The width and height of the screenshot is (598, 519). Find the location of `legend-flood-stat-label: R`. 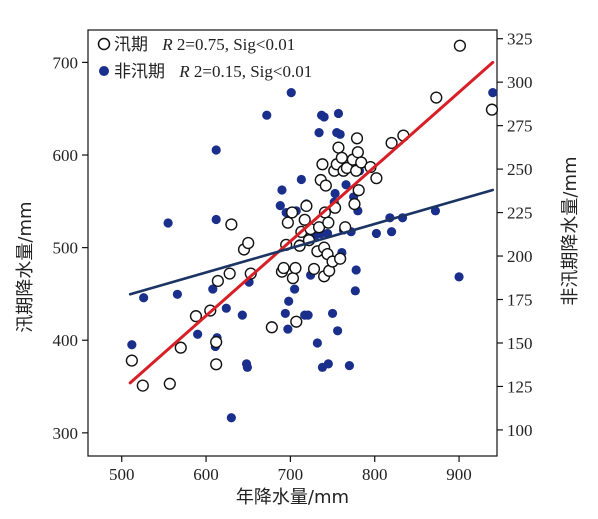

legend-flood-stat-label: R is located at coordinates (167, 44).